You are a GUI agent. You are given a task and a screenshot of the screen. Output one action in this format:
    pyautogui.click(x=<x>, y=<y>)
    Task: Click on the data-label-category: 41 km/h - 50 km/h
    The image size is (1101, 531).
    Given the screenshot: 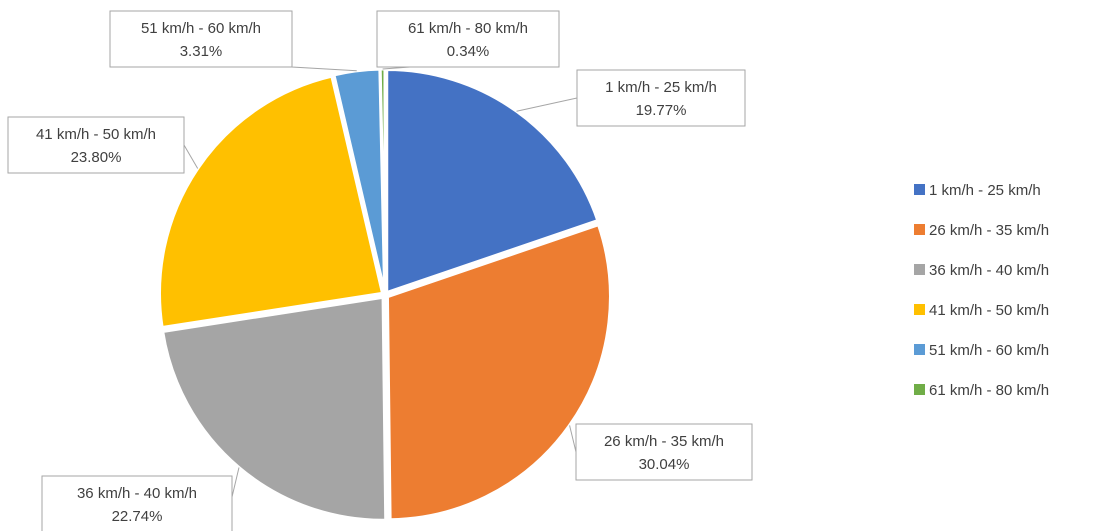 What is the action you would take?
    pyautogui.click(x=96, y=134)
    